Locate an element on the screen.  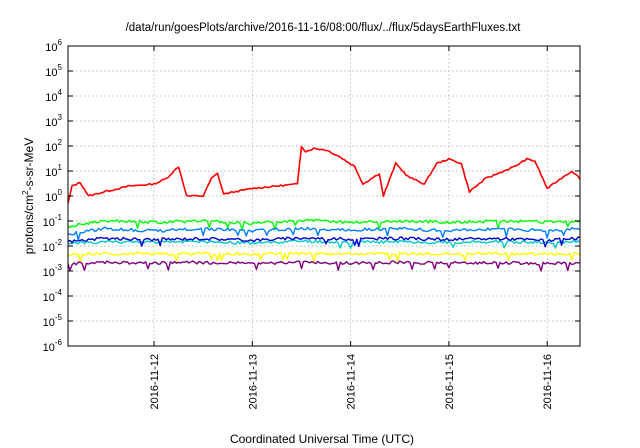
y-tick-exponent: 2 is located at coordinates (60, 142).